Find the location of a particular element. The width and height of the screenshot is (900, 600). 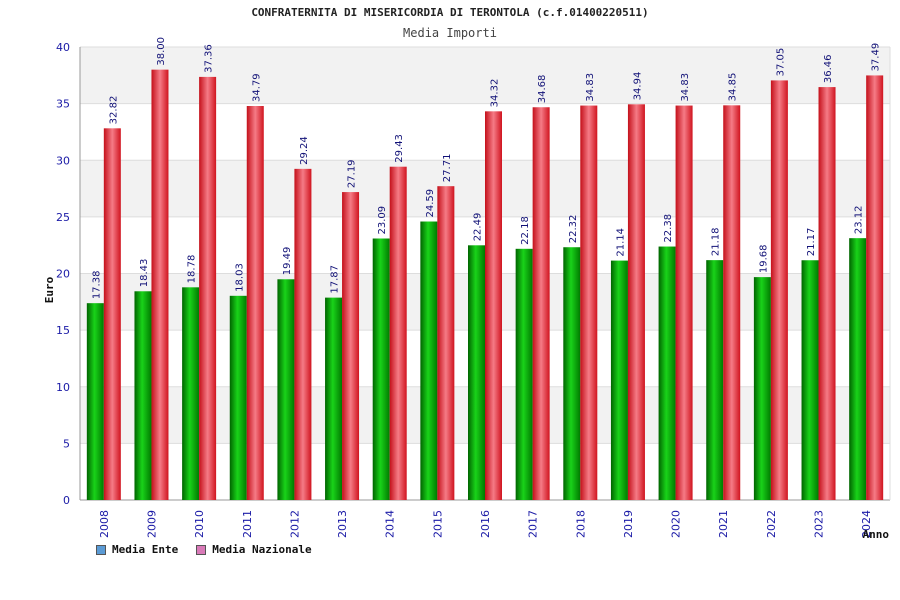

legend: Media Ente Media Nazionale is located at coordinates (204, 549).